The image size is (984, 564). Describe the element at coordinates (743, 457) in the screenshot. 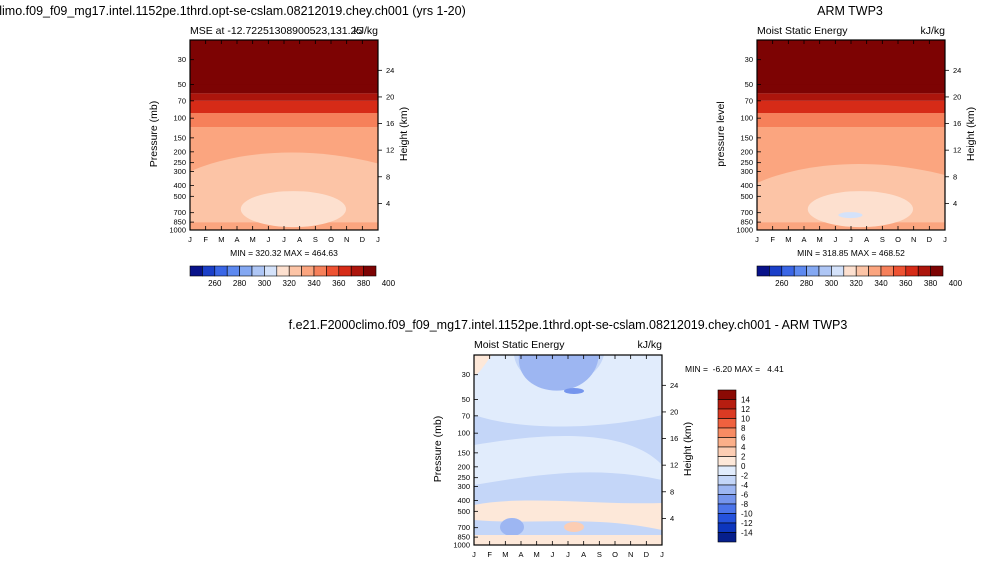

I see `colorbar-label: 2` at that location.